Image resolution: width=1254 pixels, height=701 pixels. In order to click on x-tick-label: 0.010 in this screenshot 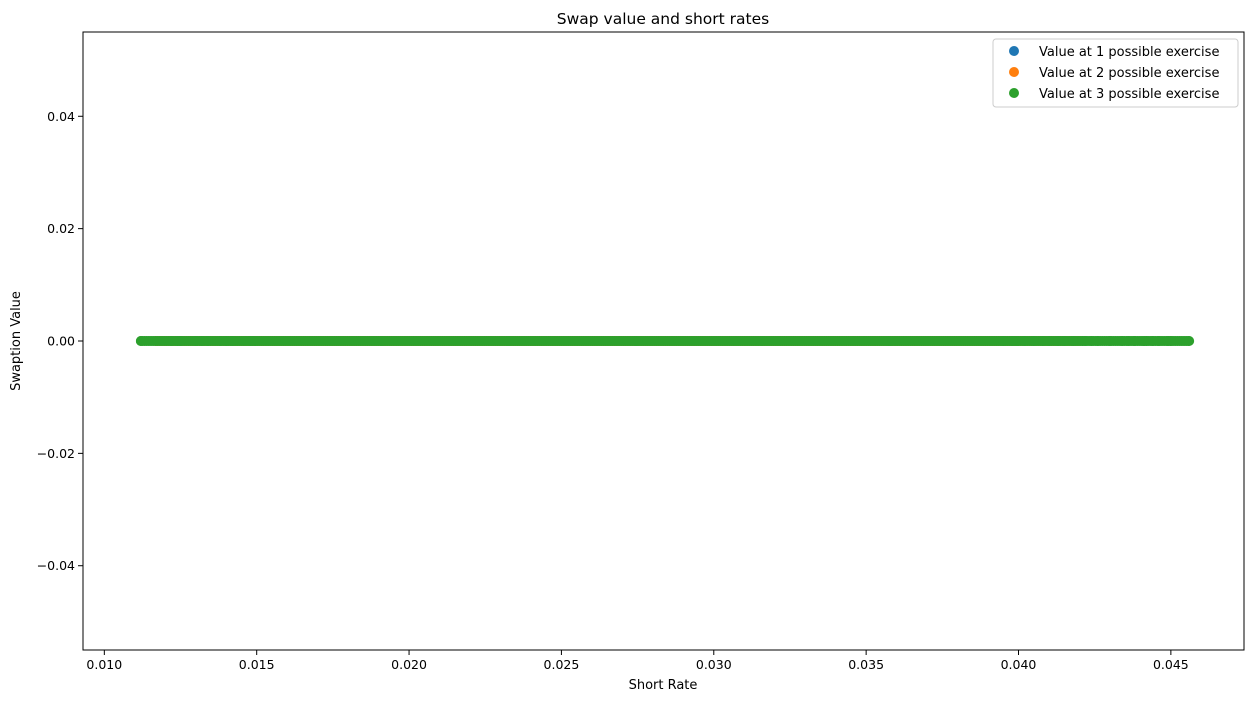, I will do `click(104, 664)`.